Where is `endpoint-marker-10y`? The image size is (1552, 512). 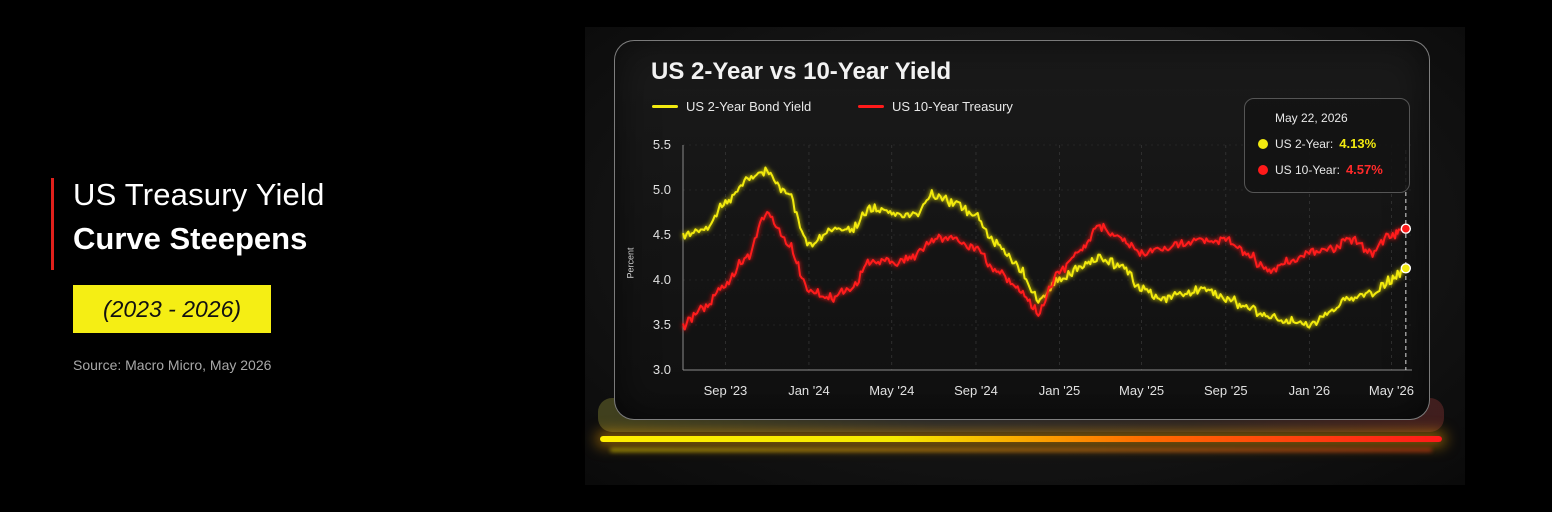 endpoint-marker-10y is located at coordinates (1406, 228).